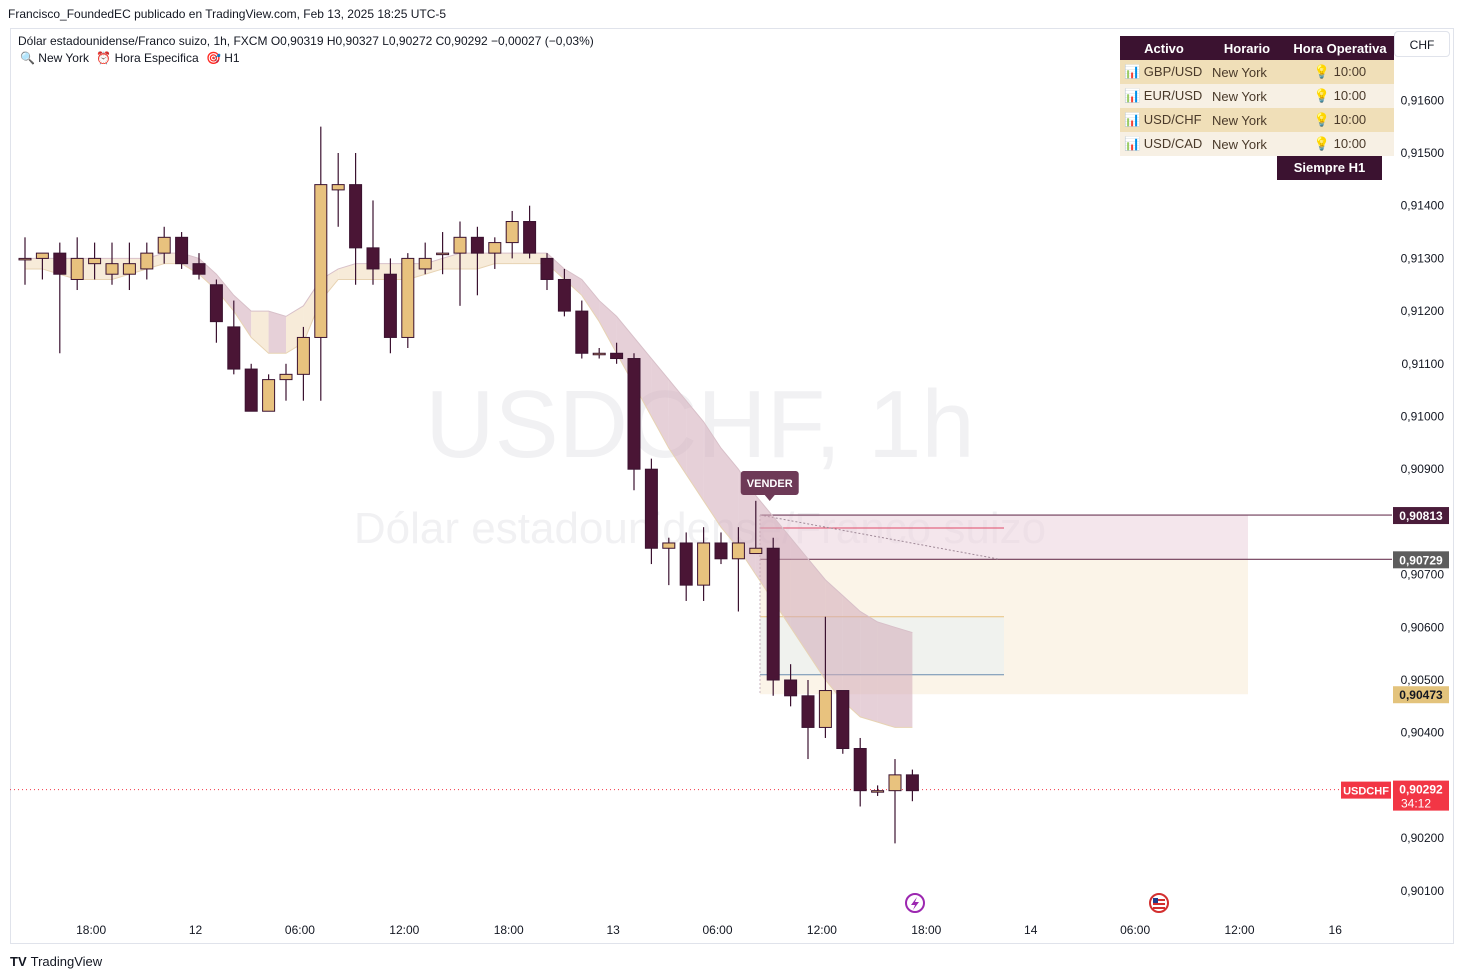  Describe the element at coordinates (54, 58) in the screenshot. I see `indicator-new-york: 🔍 New York` at that location.